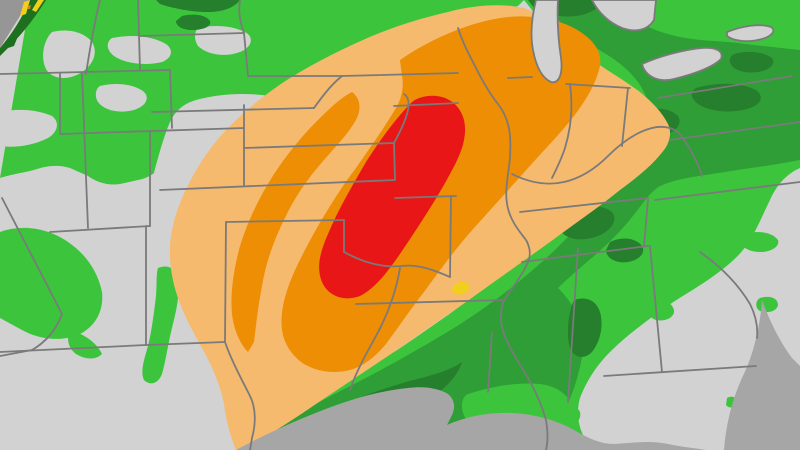 This screenshot has width=800, height=450. What do you see at coordinates (23, 28) in the screenshot?
I see `pacific-echo-dark-green` at bounding box center [23, 28].